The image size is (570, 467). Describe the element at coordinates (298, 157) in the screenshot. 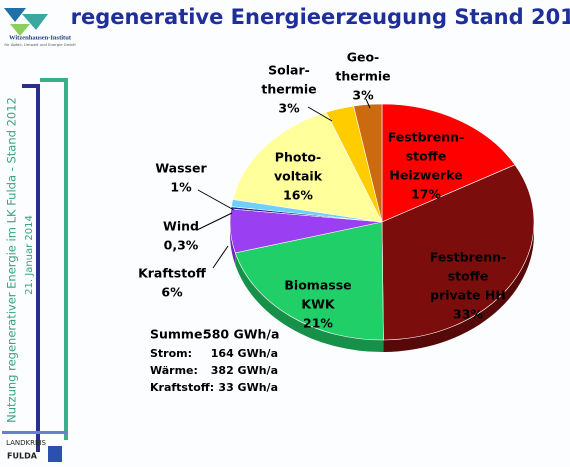

I see `slice-label: Photo-` at that location.